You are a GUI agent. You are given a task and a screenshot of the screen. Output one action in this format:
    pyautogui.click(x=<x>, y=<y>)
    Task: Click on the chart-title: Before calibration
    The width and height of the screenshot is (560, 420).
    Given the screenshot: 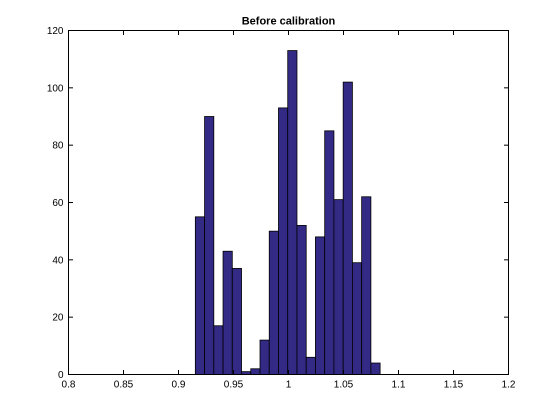 What is the action you would take?
    pyautogui.click(x=289, y=22)
    